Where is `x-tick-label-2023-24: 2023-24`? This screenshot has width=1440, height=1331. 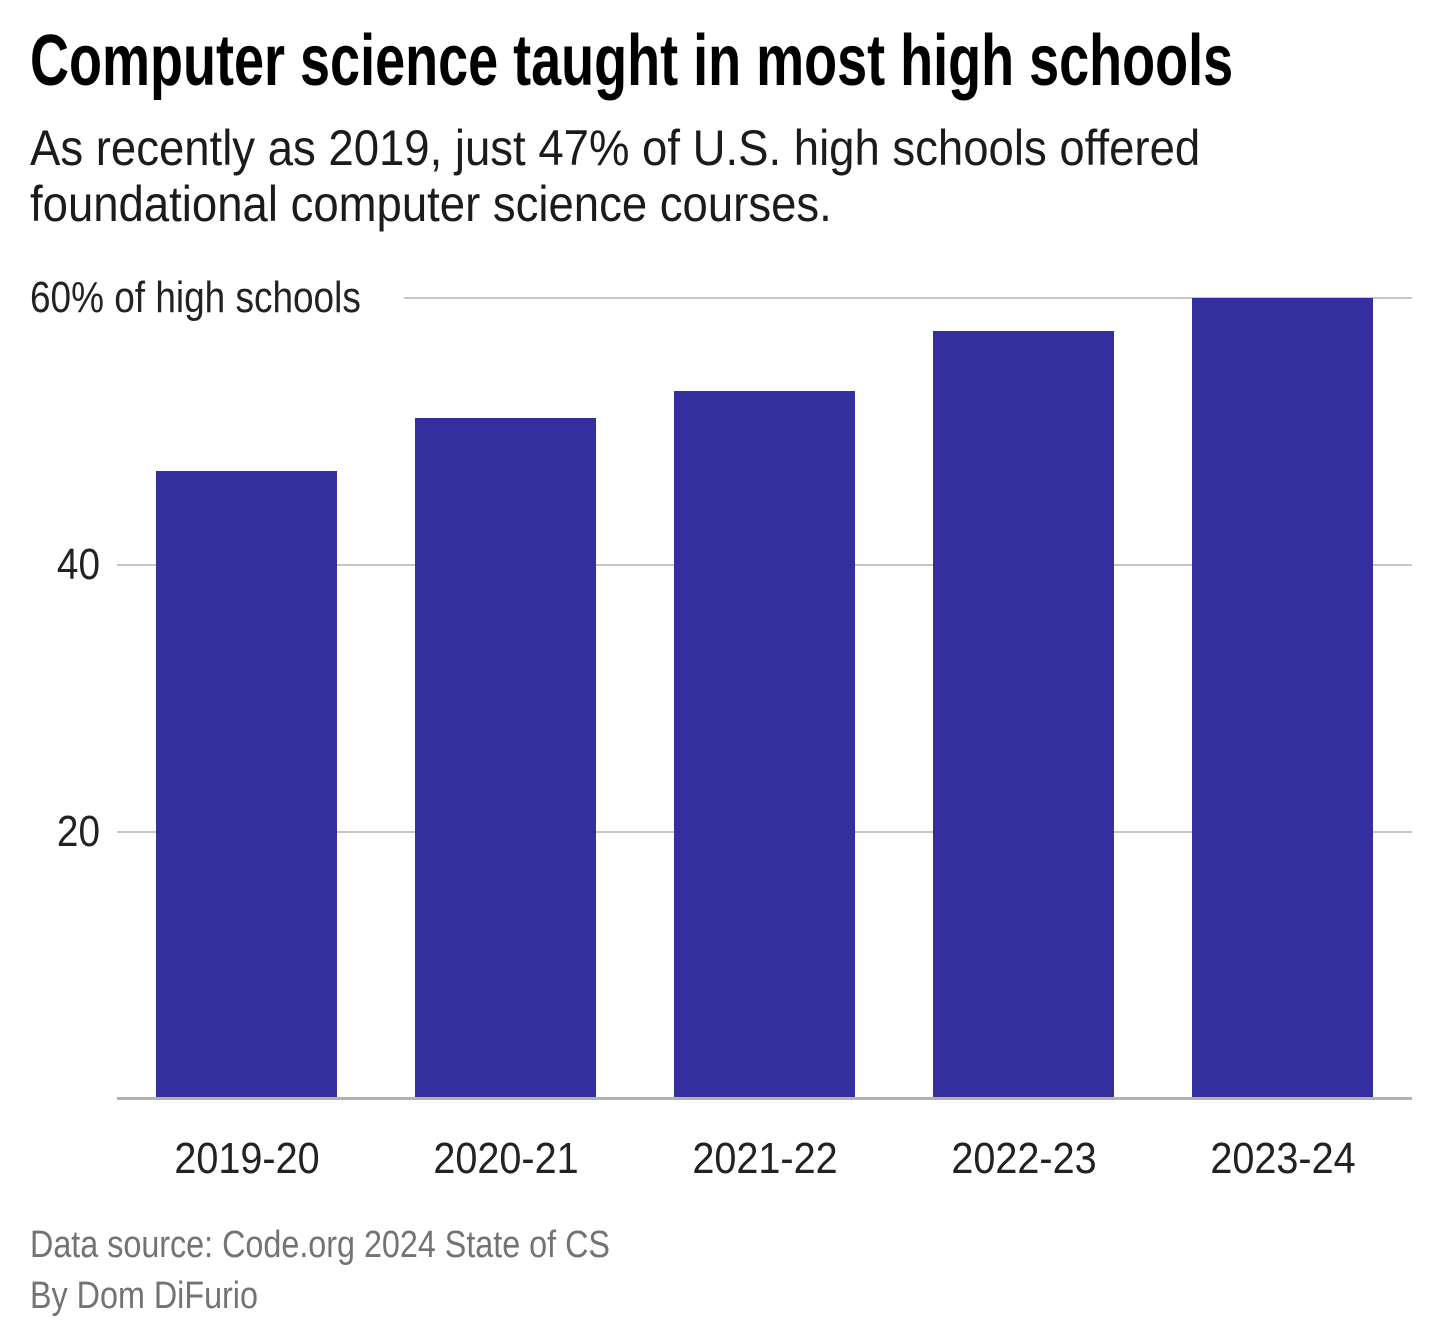
x-tick-label-2023-24: 2023-24 is located at coordinates (1282, 1158).